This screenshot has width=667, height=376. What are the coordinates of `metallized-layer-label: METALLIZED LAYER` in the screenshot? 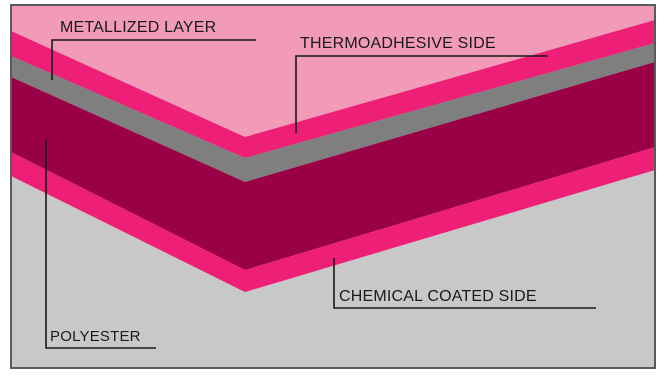 It's located at (138, 27).